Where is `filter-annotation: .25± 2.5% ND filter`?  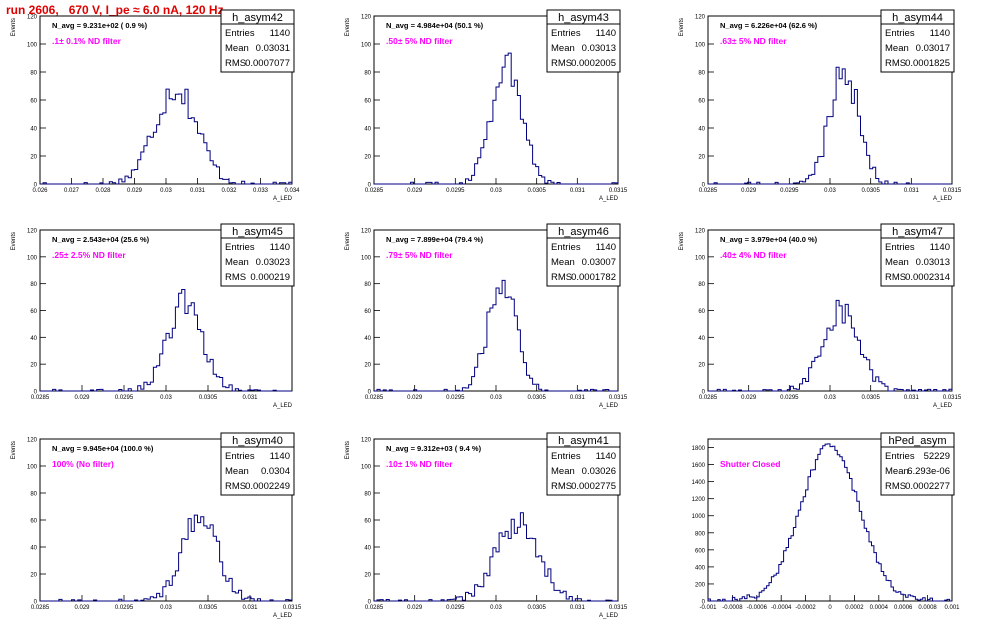 filter-annotation: .25± 2.5% ND filter is located at coordinates (89, 255).